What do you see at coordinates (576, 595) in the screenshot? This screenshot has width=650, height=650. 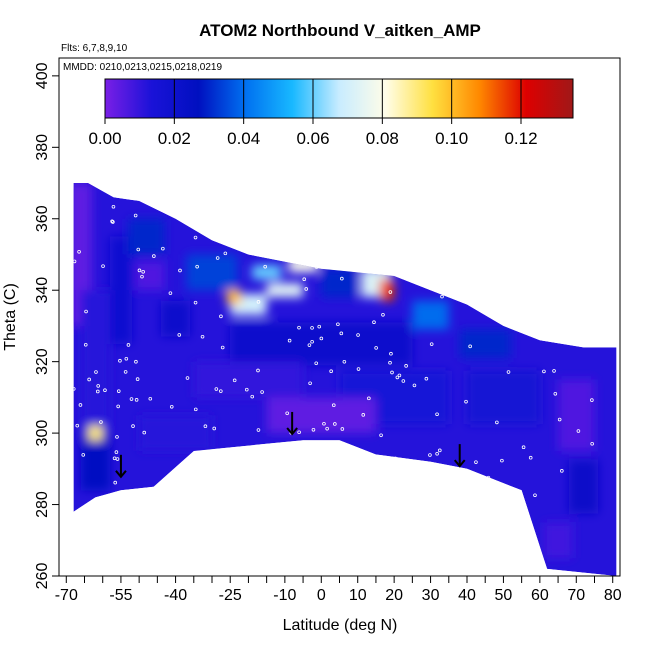 I see `x-tick-label: 70` at bounding box center [576, 595].